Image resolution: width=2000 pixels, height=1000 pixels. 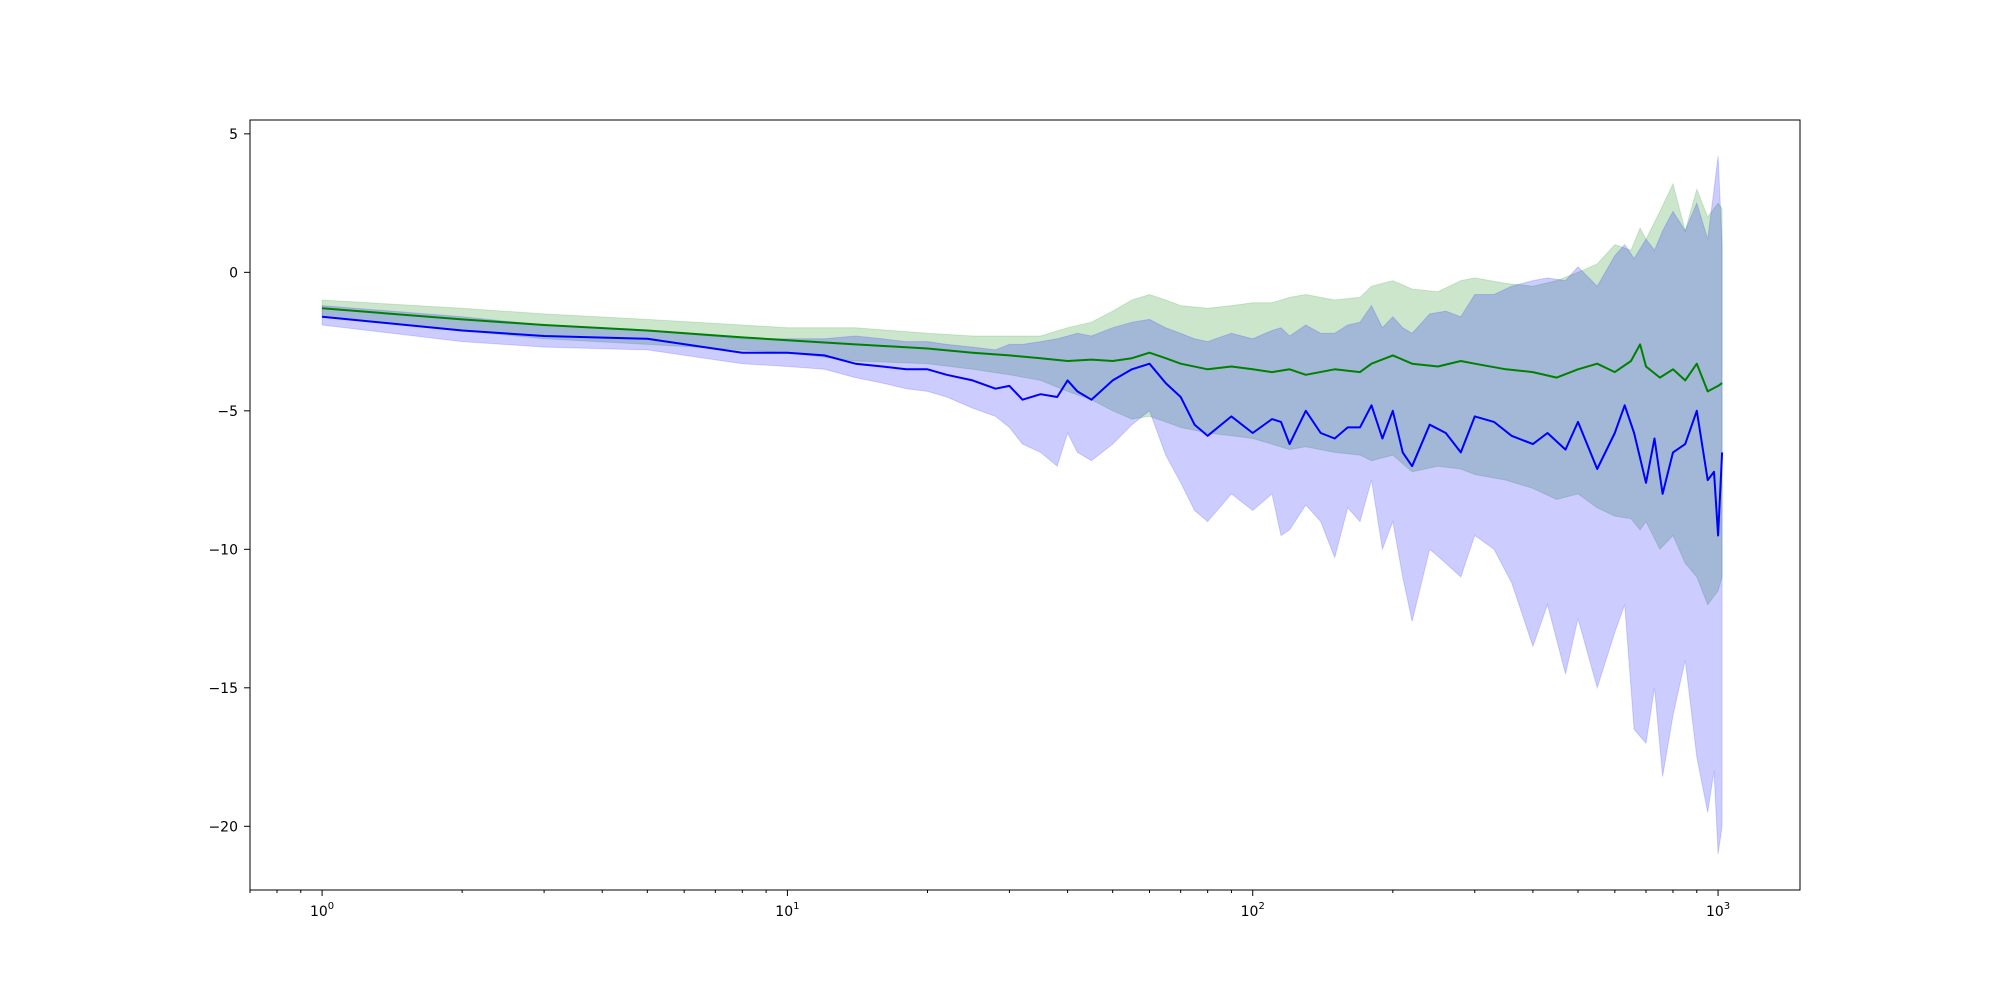 What do you see at coordinates (1022, 350) in the screenshot?
I see `series-0-line` at bounding box center [1022, 350].